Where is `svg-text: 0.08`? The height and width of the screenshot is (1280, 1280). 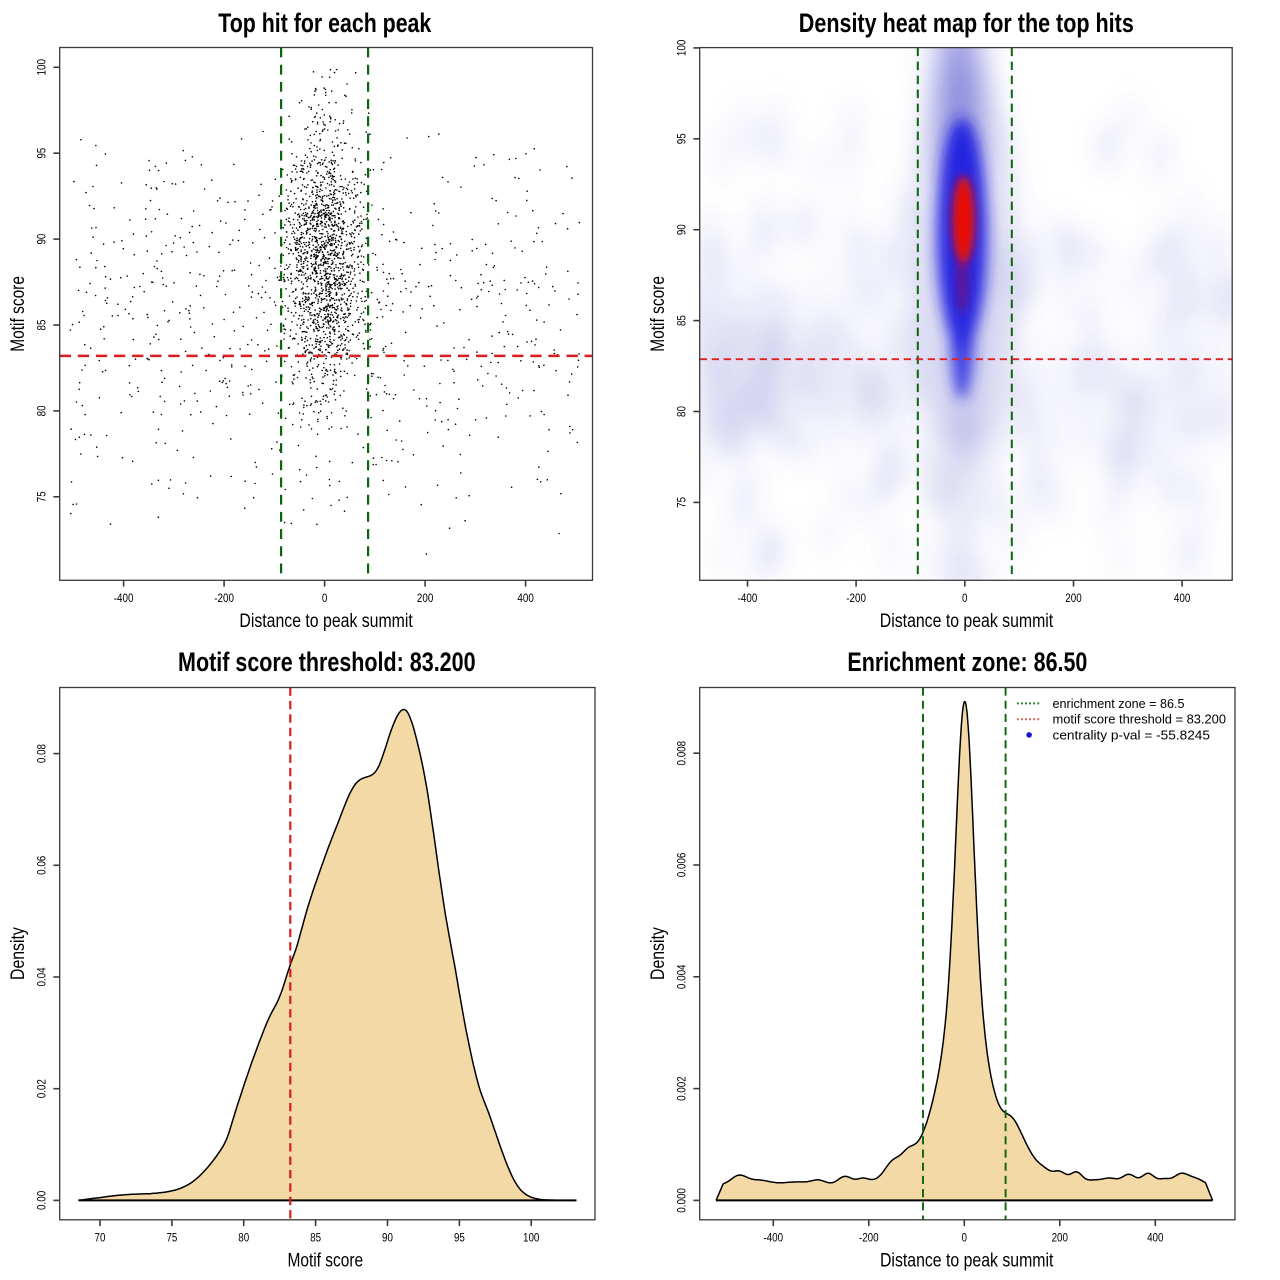 svg-text: 0.08 is located at coordinates (42, 753).